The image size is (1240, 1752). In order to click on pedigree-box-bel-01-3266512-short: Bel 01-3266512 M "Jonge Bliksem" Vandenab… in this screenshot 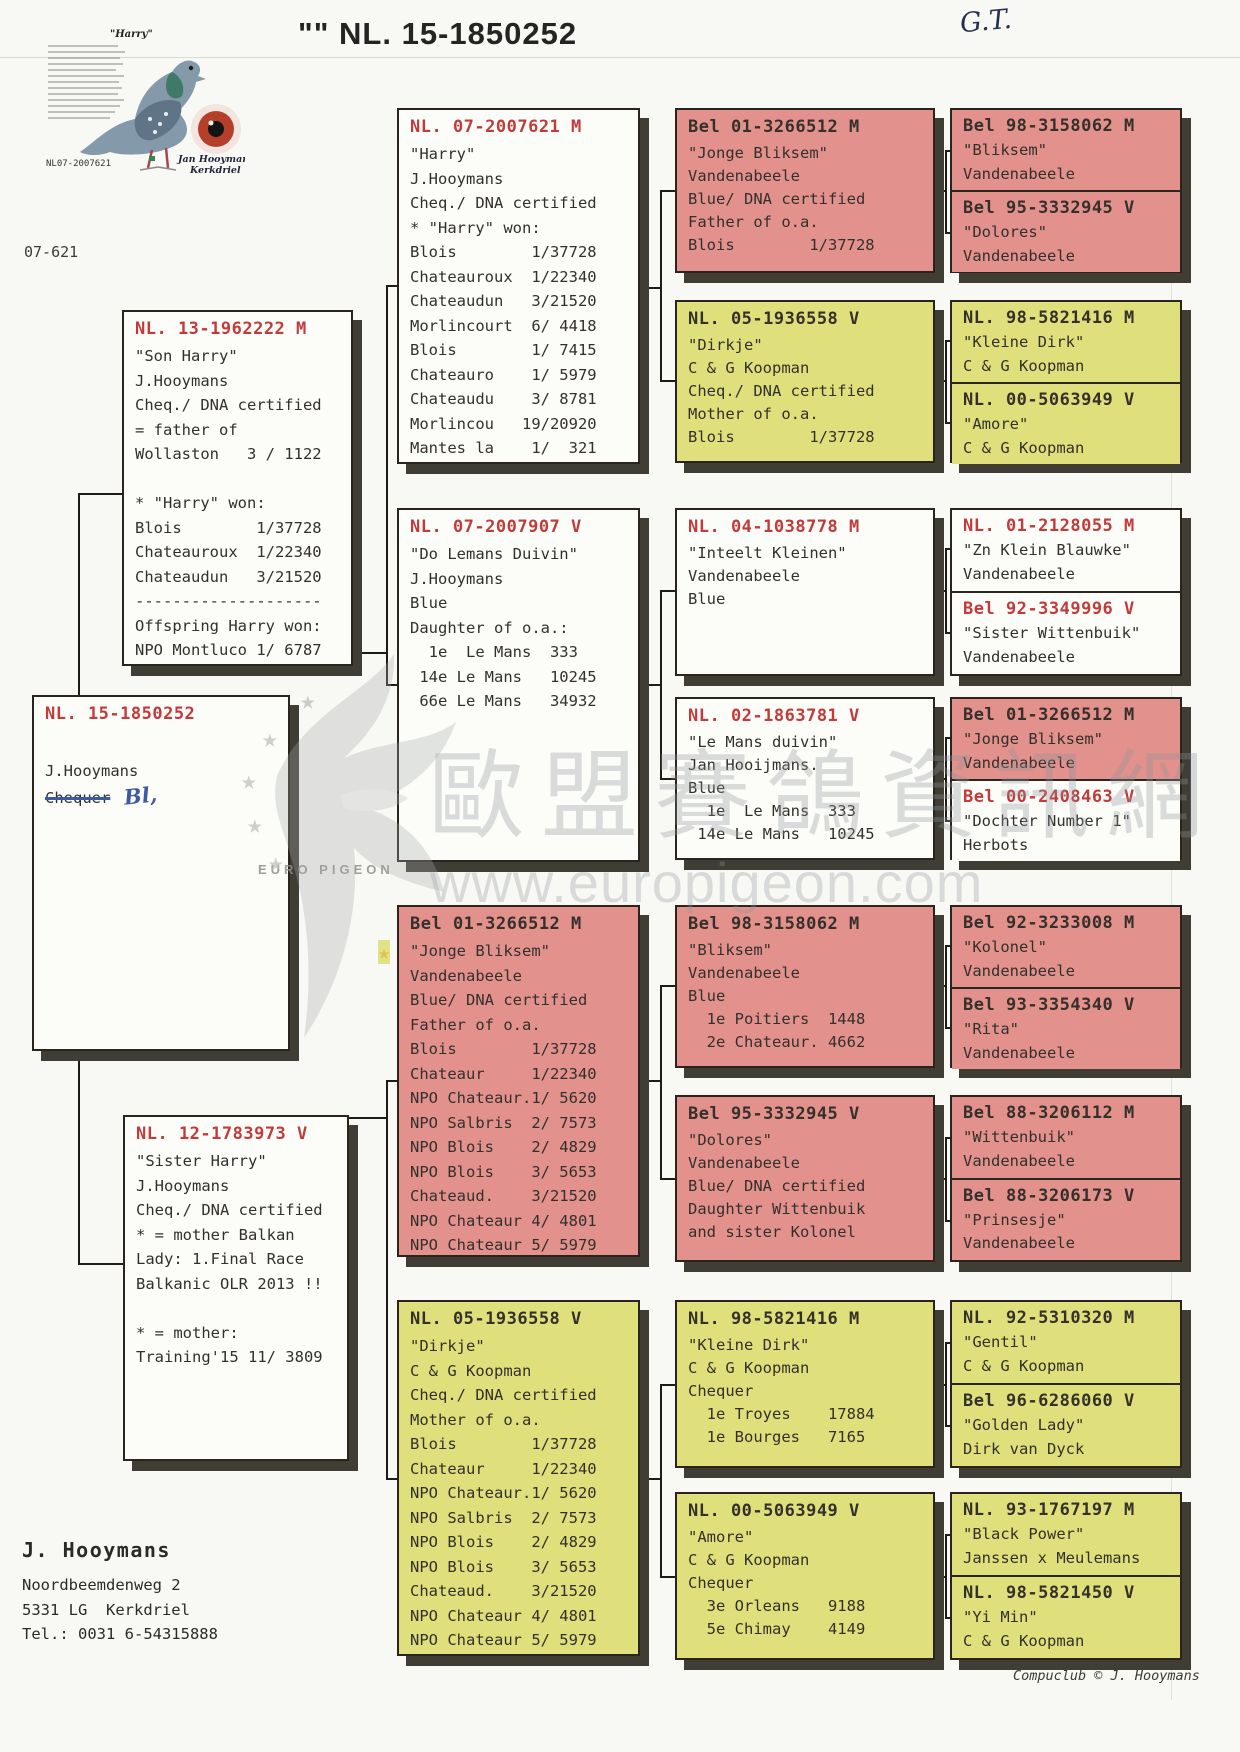, I will do `click(805, 190)`.